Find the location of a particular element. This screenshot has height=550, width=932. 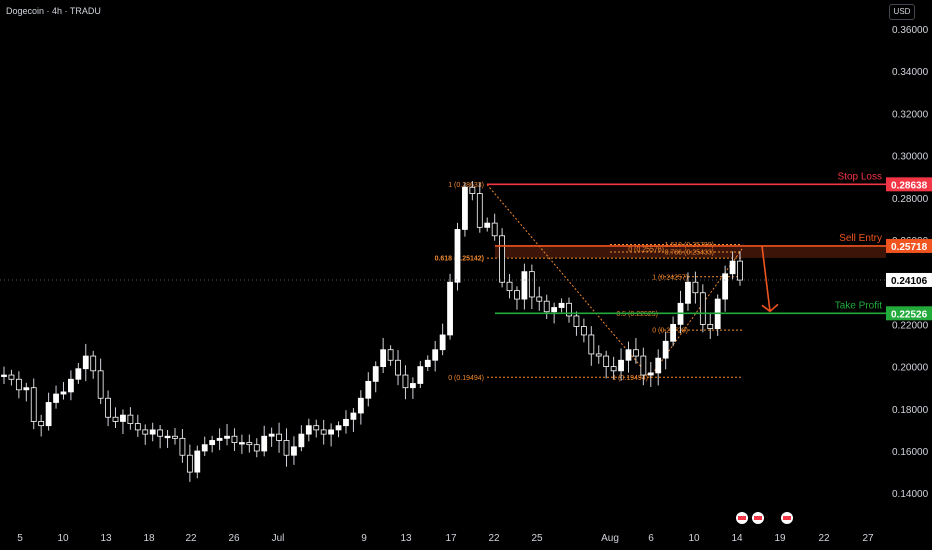

fib-label-r0b: 0 (0.21728) is located at coordinates (670, 331).